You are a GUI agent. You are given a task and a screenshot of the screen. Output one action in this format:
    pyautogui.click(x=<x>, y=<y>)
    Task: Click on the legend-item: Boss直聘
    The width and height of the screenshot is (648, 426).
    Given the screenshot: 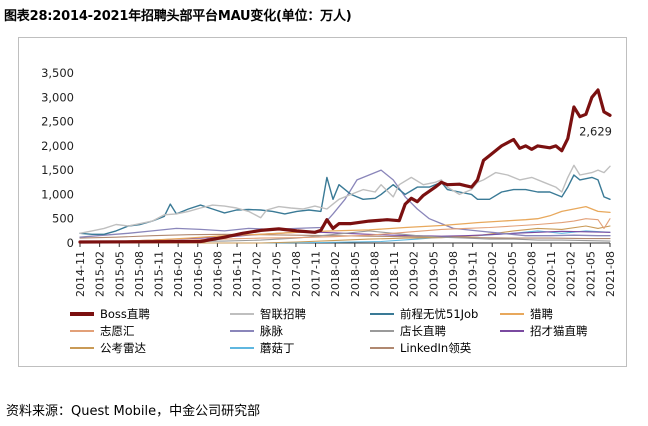 What is the action you would take?
    pyautogui.click(x=110, y=314)
    